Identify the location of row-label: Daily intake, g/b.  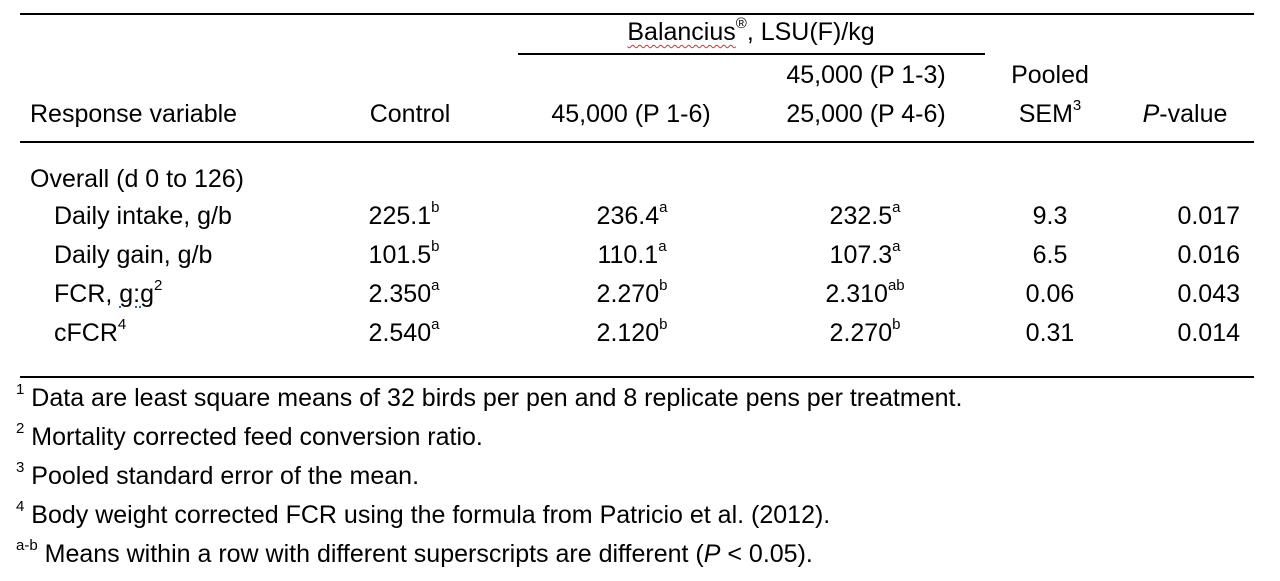
(143, 216).